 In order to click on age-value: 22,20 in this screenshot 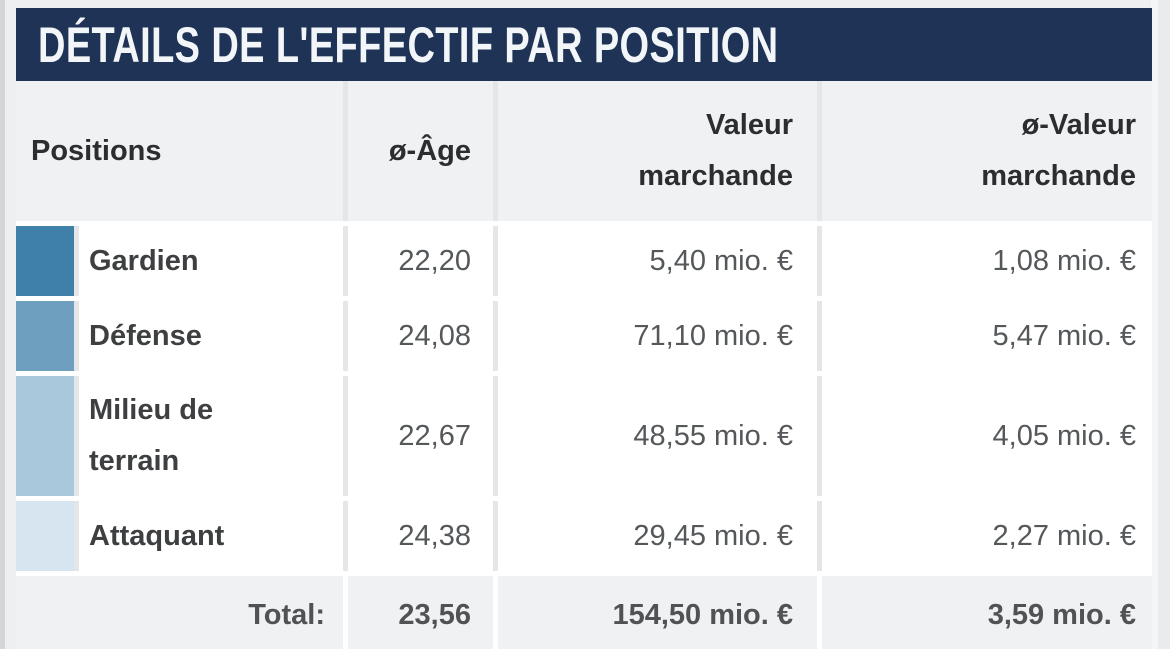, I will do `click(420, 261)`.